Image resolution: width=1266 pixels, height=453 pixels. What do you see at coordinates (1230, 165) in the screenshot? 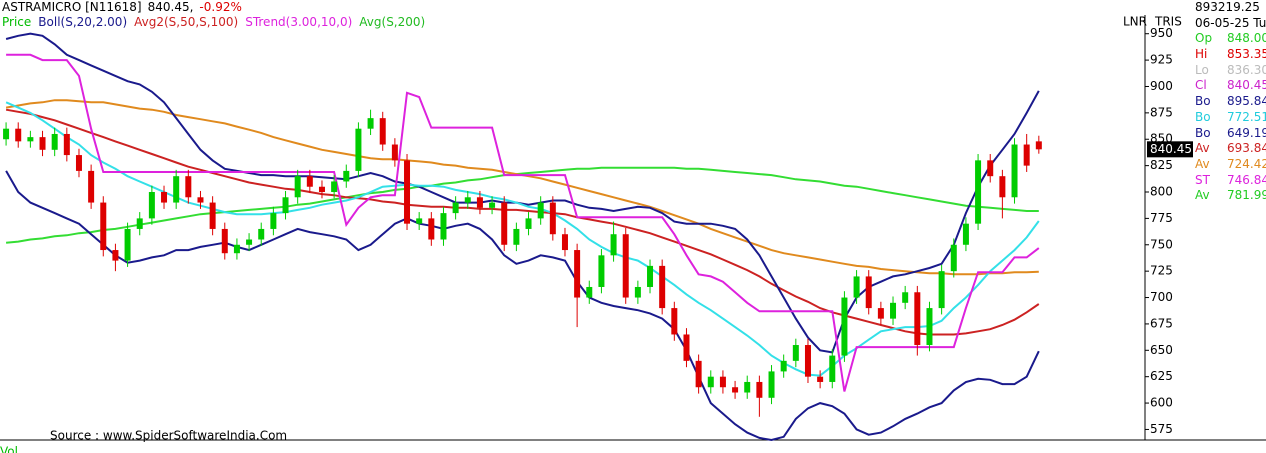
I see `info-row: Av 724.42` at bounding box center [1230, 165].